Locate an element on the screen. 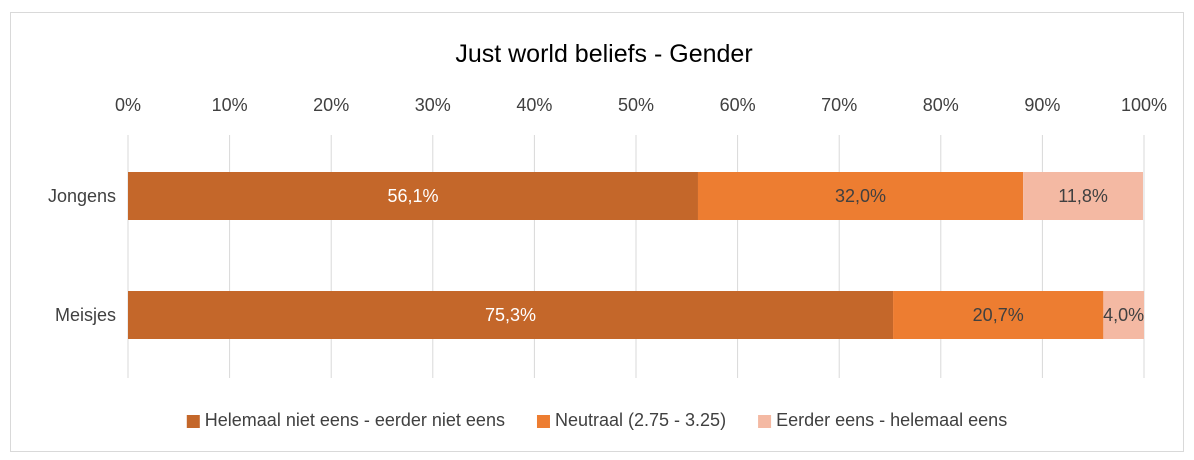 The image size is (1194, 460). x-tick-label: 70% is located at coordinates (839, 105).